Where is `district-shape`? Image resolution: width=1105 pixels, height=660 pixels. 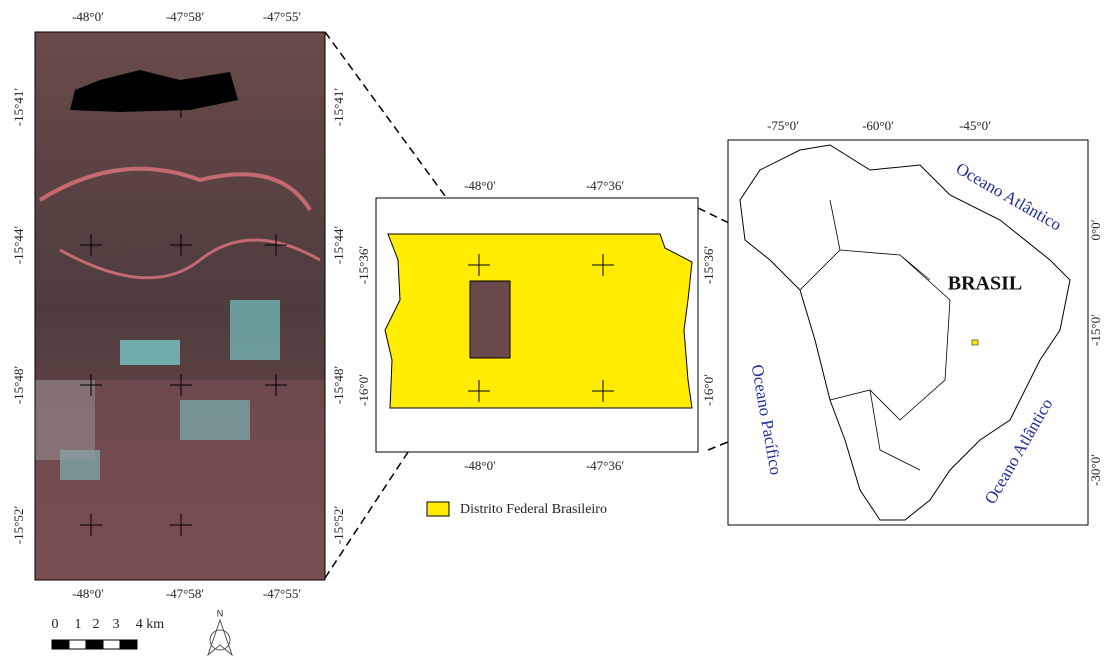
district-shape is located at coordinates (538, 321).